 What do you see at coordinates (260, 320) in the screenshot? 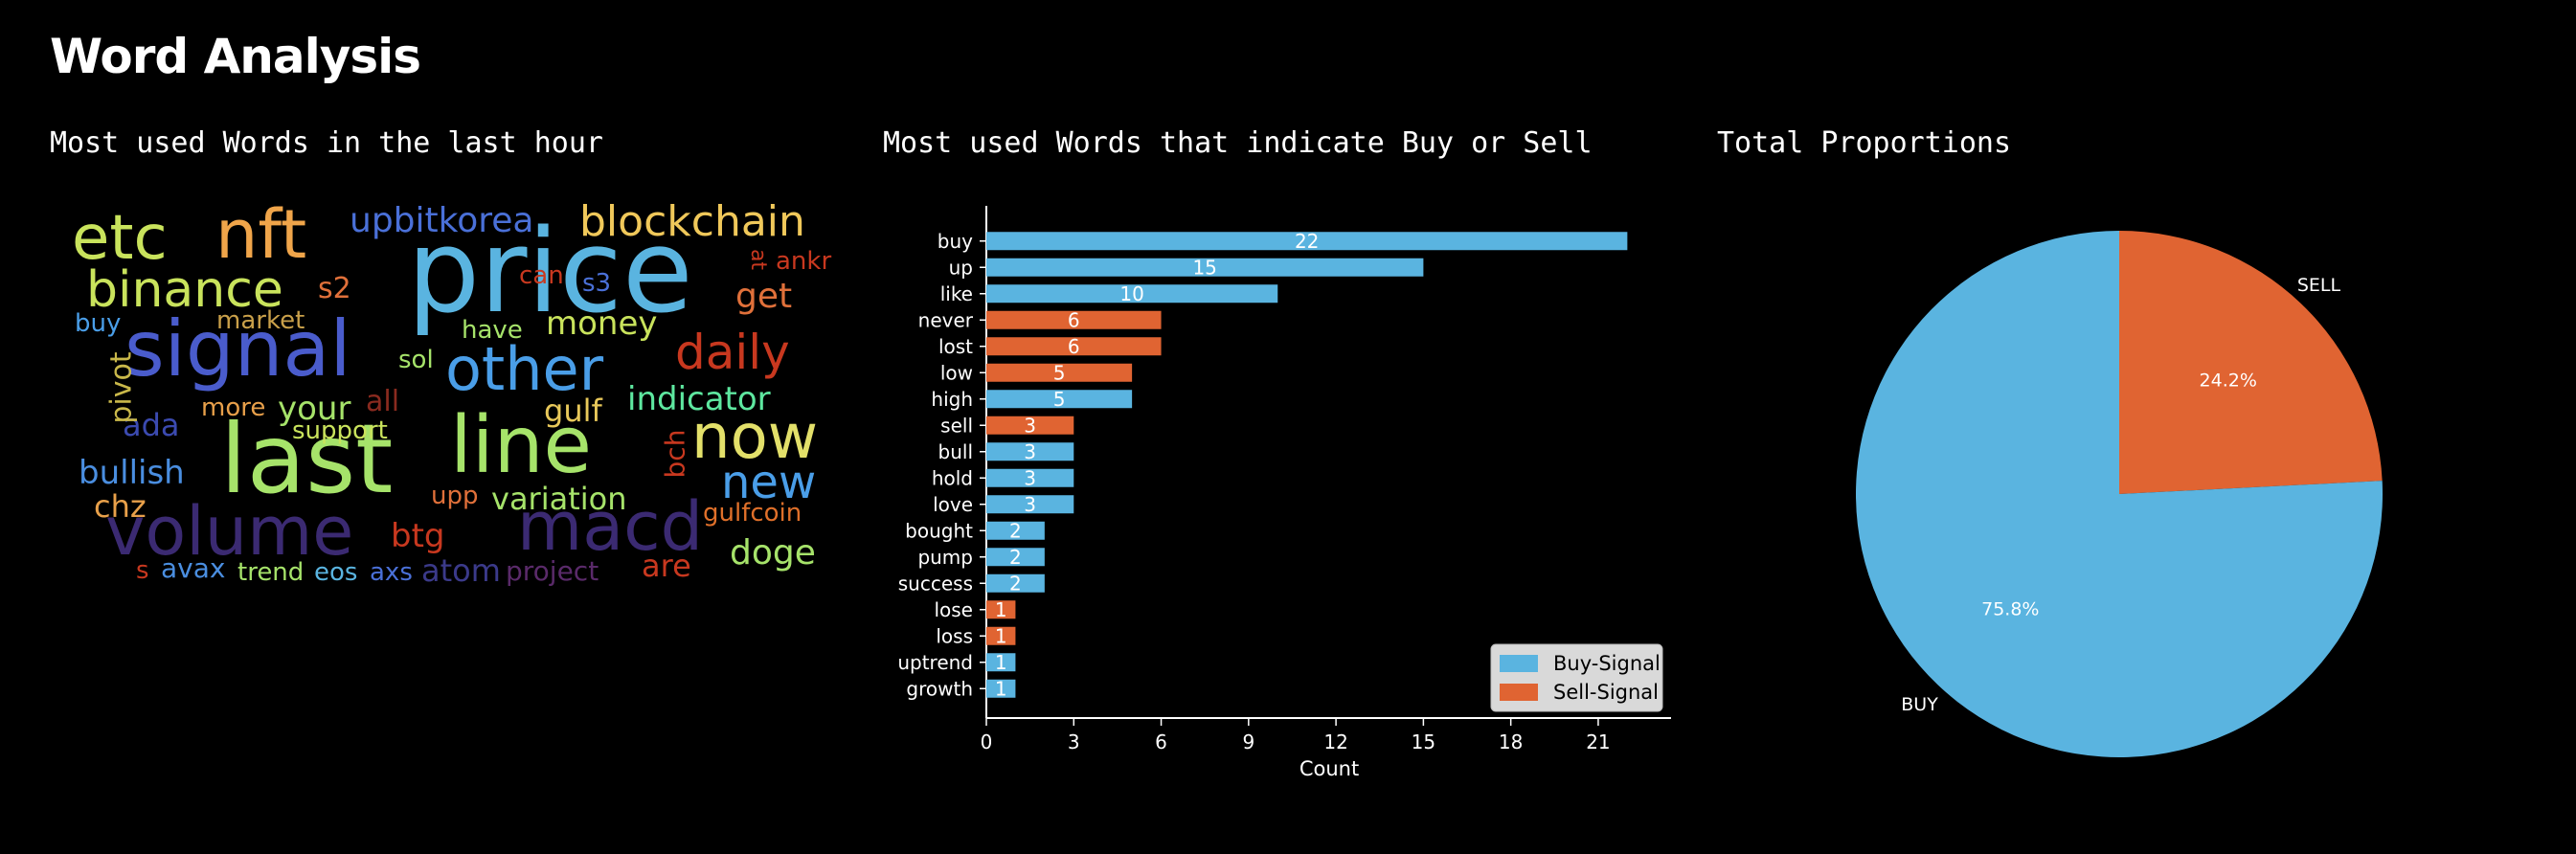
I see `wordcloud-word: market` at bounding box center [260, 320].